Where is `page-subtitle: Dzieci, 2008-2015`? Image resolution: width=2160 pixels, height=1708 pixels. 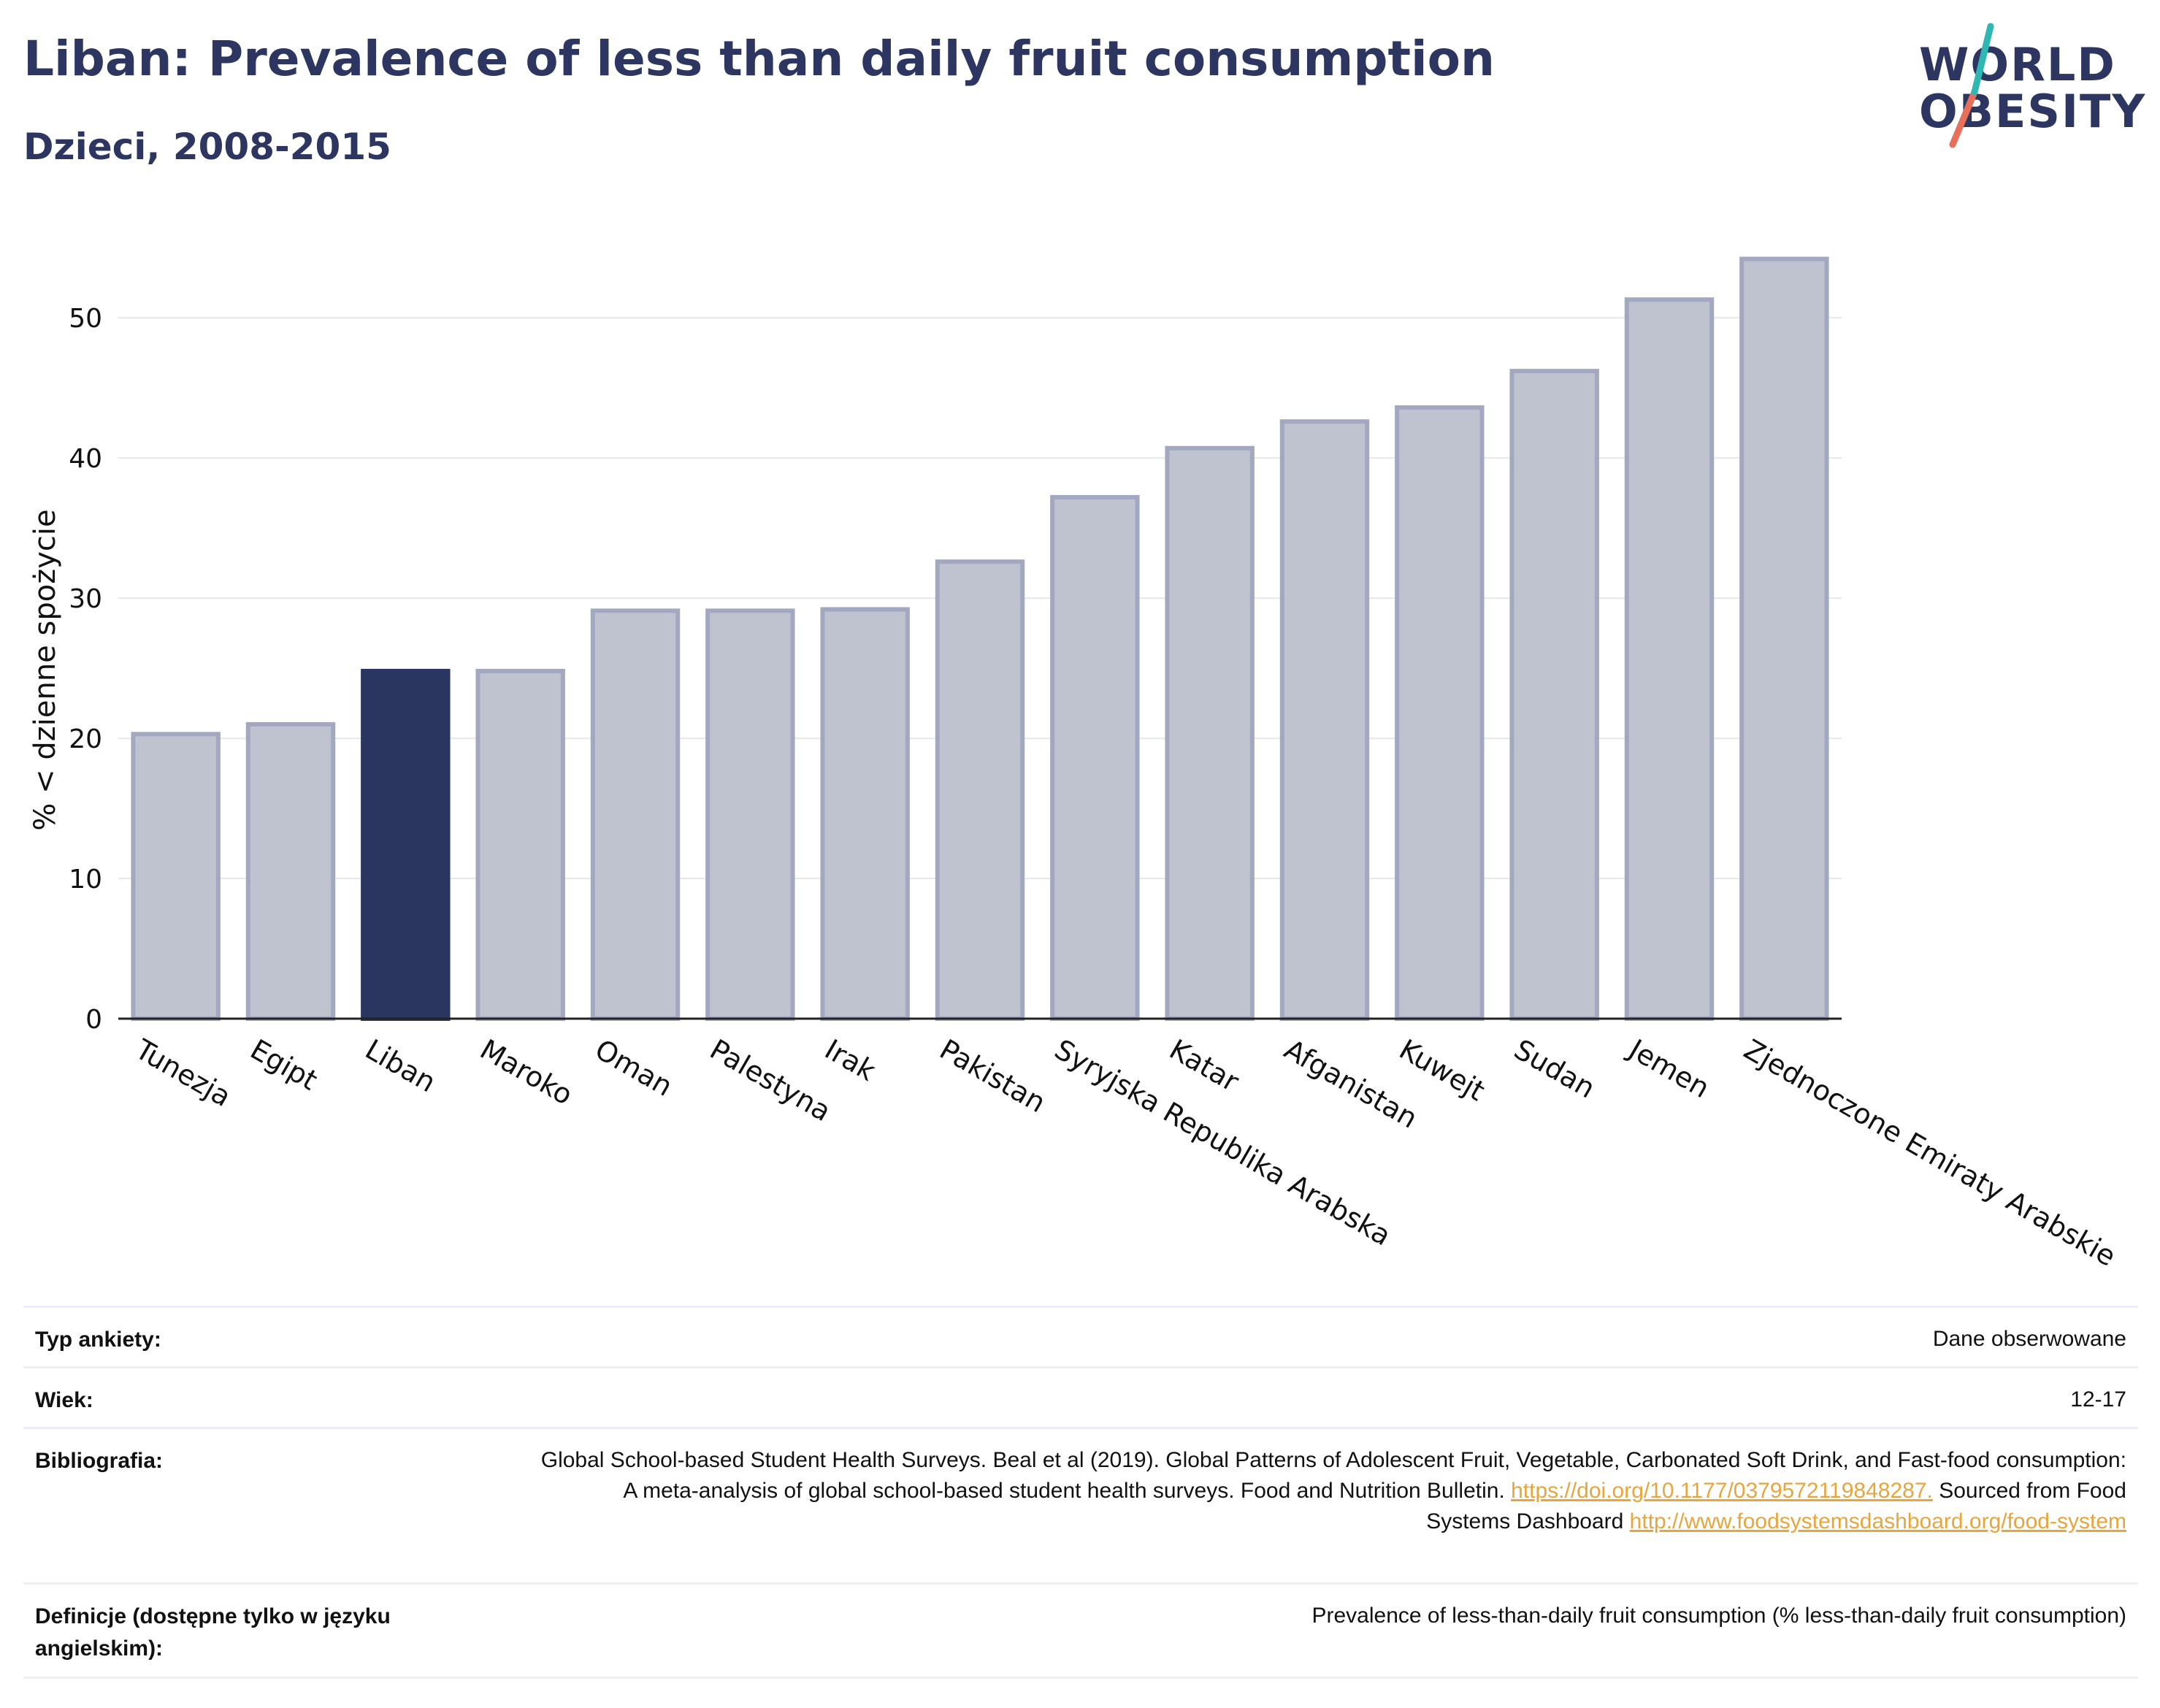 page-subtitle: Dzieci, 2008-2015 is located at coordinates (207, 147).